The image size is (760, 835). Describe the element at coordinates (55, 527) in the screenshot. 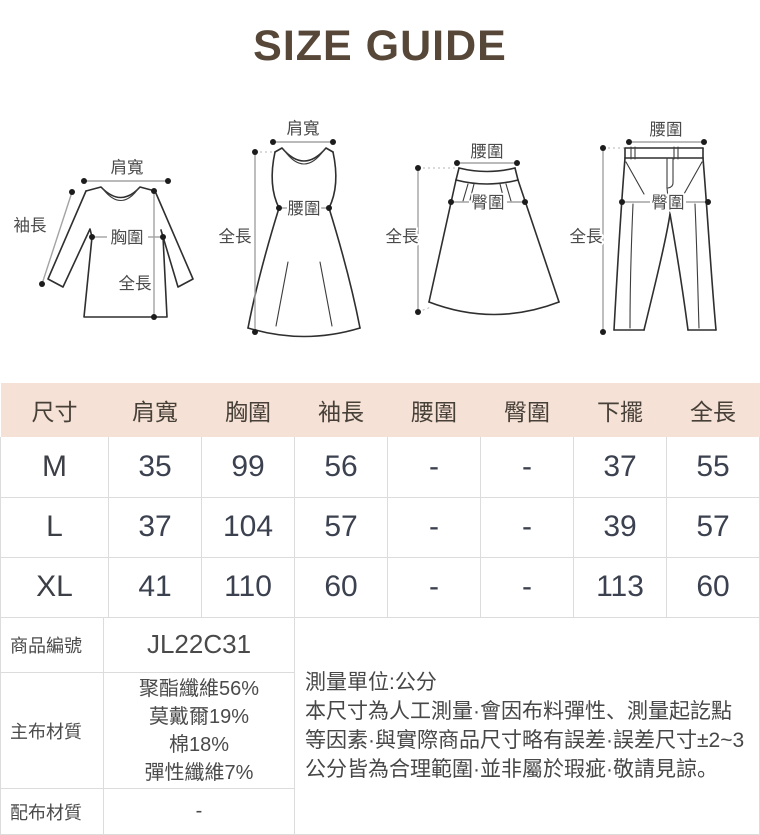

I see `size-name: L` at that location.